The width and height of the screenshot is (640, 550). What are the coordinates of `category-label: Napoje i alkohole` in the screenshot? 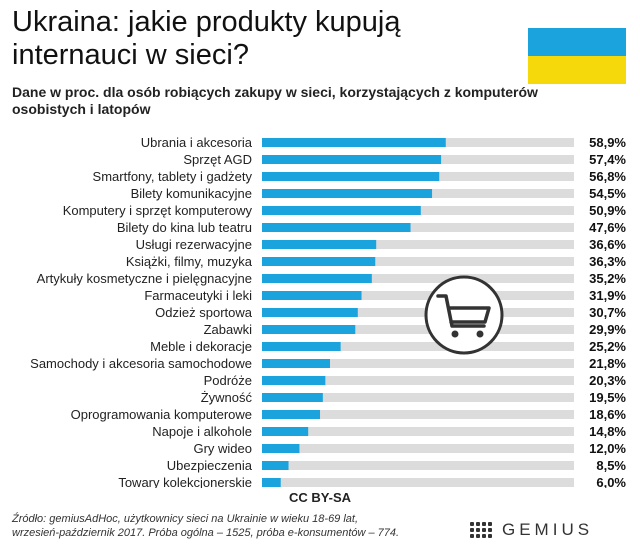 It's located at (202, 431).